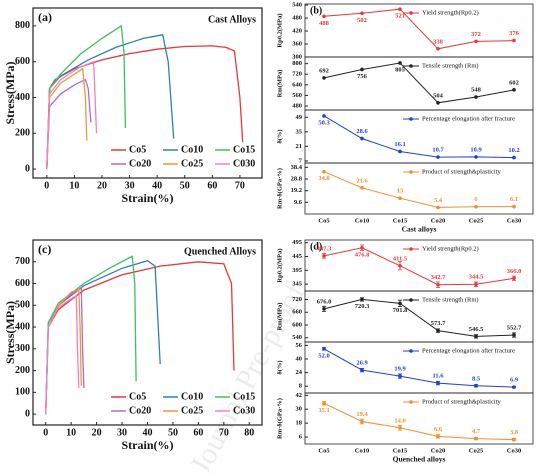 The width and height of the screenshot is (537, 473). I want to click on x-tick-label: Co30, so click(514, 220).